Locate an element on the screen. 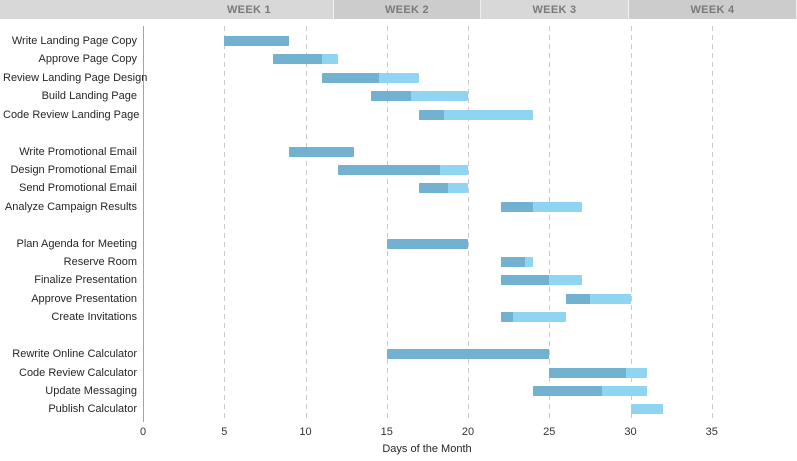 This screenshot has height=461, width=797. week-header-label: WEEK 2 is located at coordinates (407, 9).